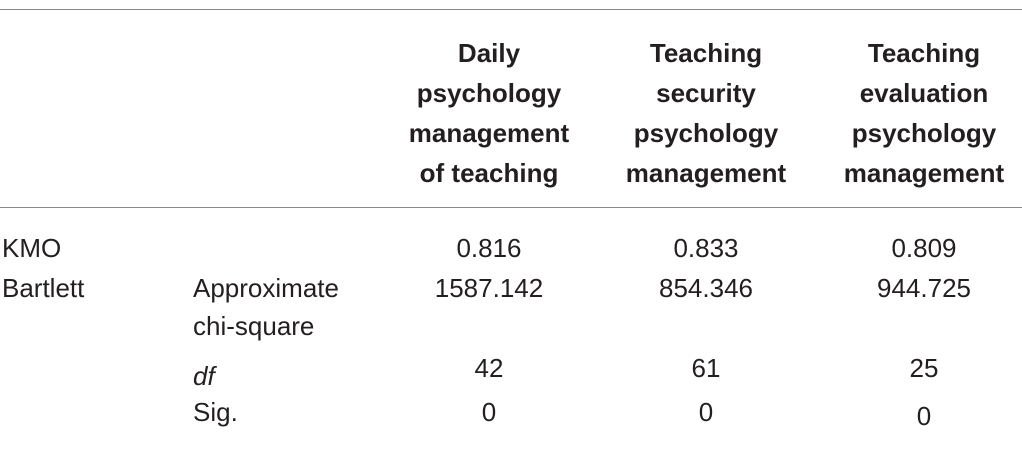 This screenshot has height=452, width=1022. Describe the element at coordinates (215, 412) in the screenshot. I see `row-sublabel-sig: Sig.` at that location.